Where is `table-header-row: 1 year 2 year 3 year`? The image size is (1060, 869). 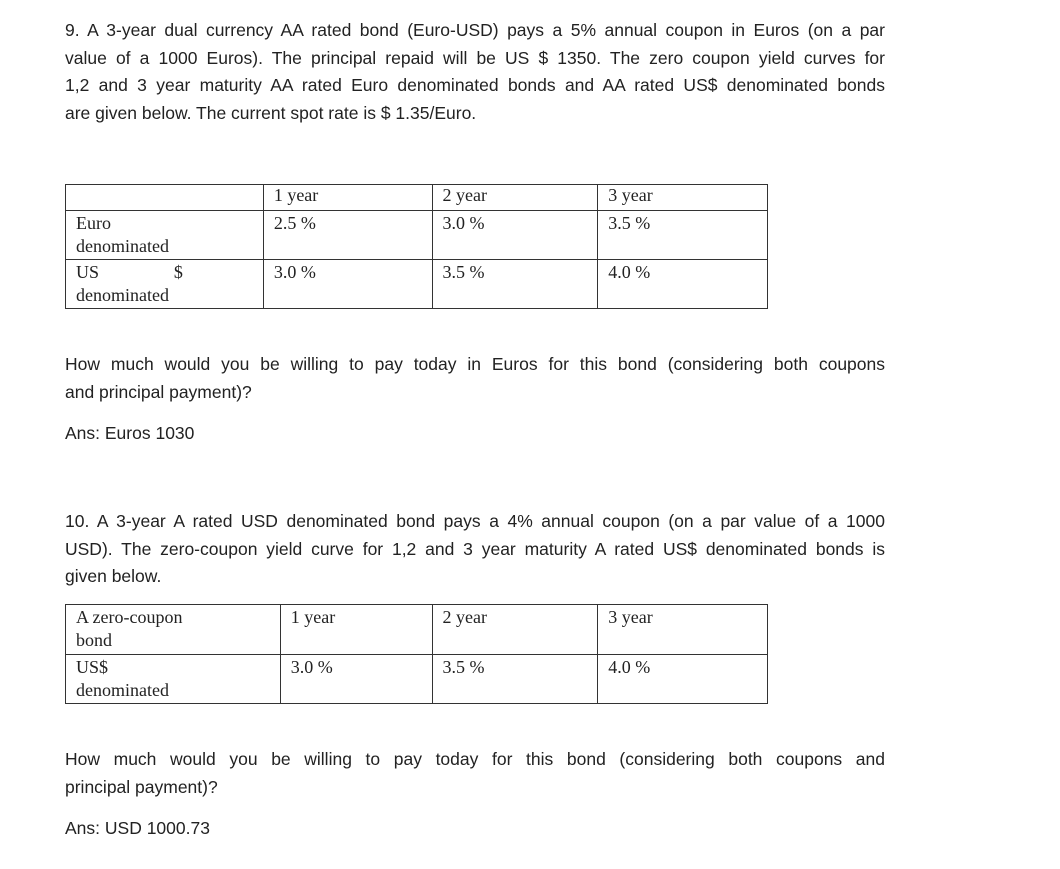 table-header-row: 1 year 2 year 3 year is located at coordinates (416, 197).